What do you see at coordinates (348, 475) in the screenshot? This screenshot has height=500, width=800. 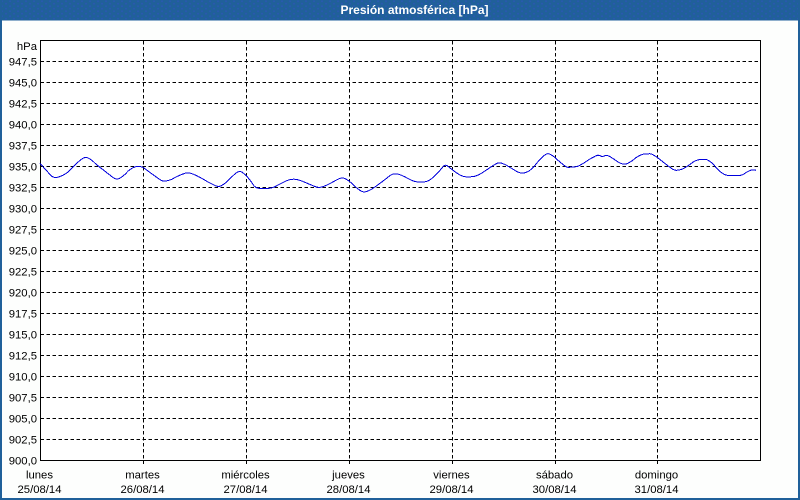 I see `svg-text: jueves` at bounding box center [348, 475].